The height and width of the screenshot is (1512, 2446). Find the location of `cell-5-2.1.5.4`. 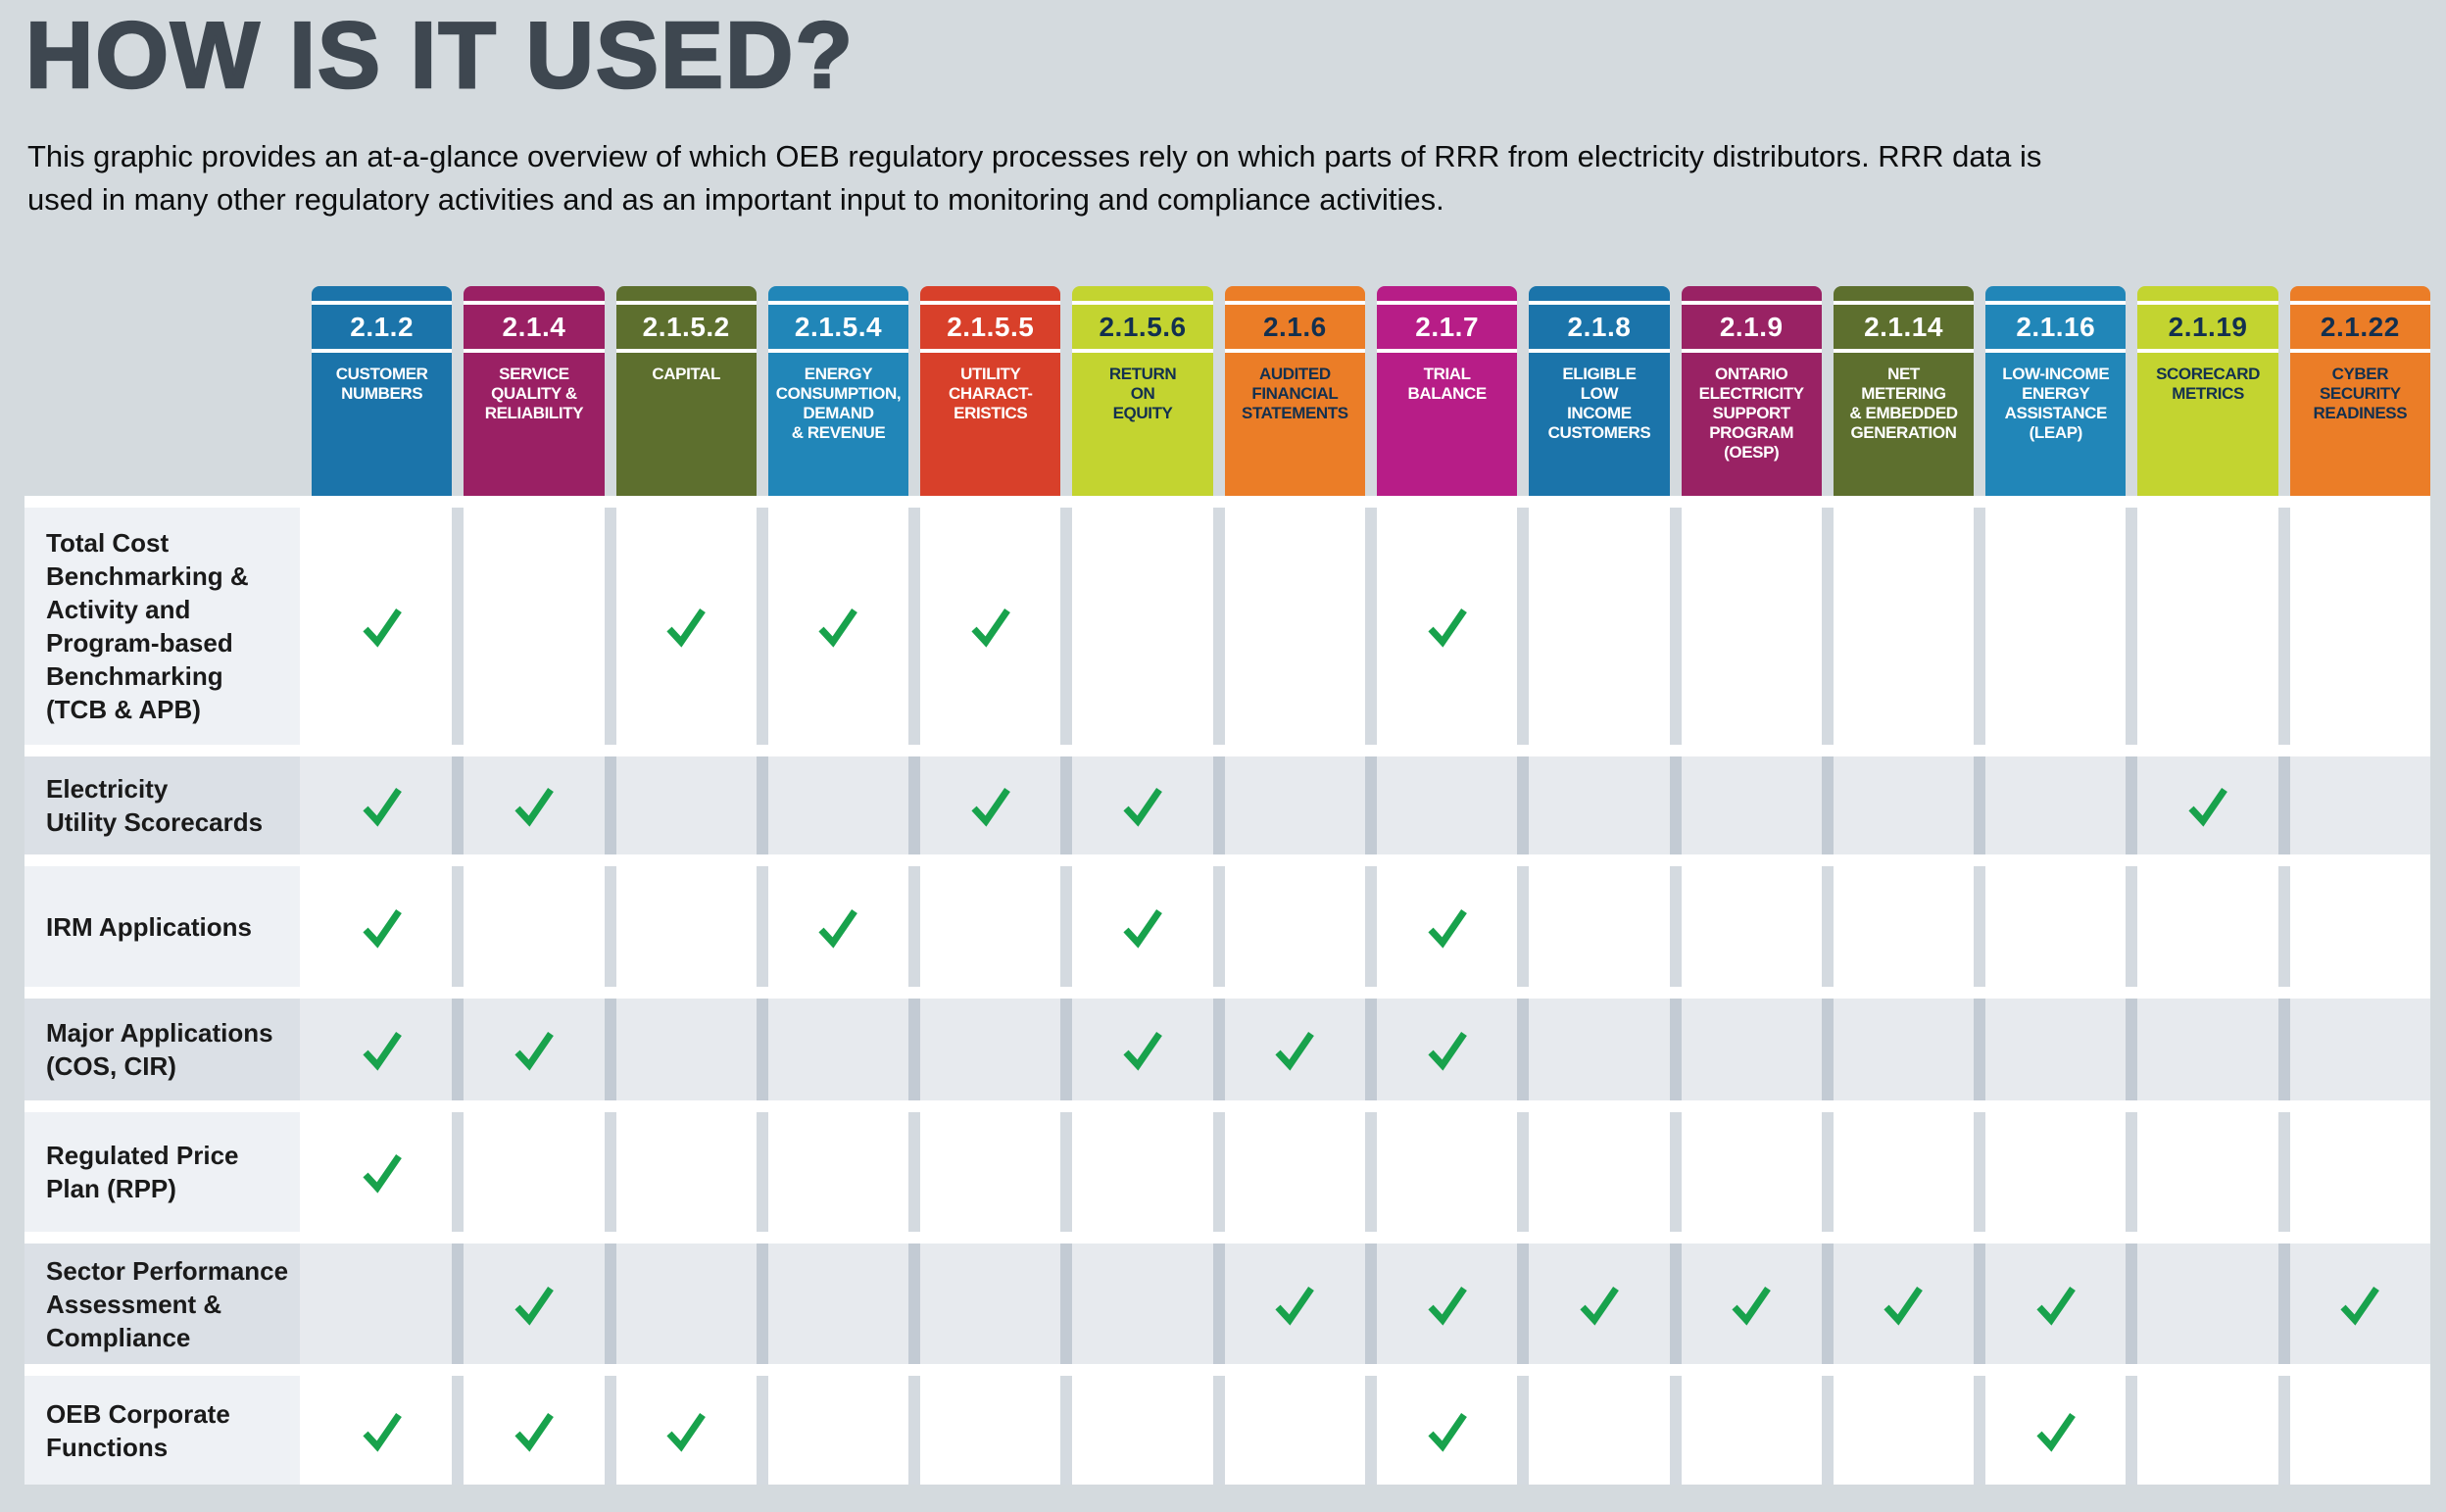

cell-5-2.1.5.4 is located at coordinates (832, 1172).